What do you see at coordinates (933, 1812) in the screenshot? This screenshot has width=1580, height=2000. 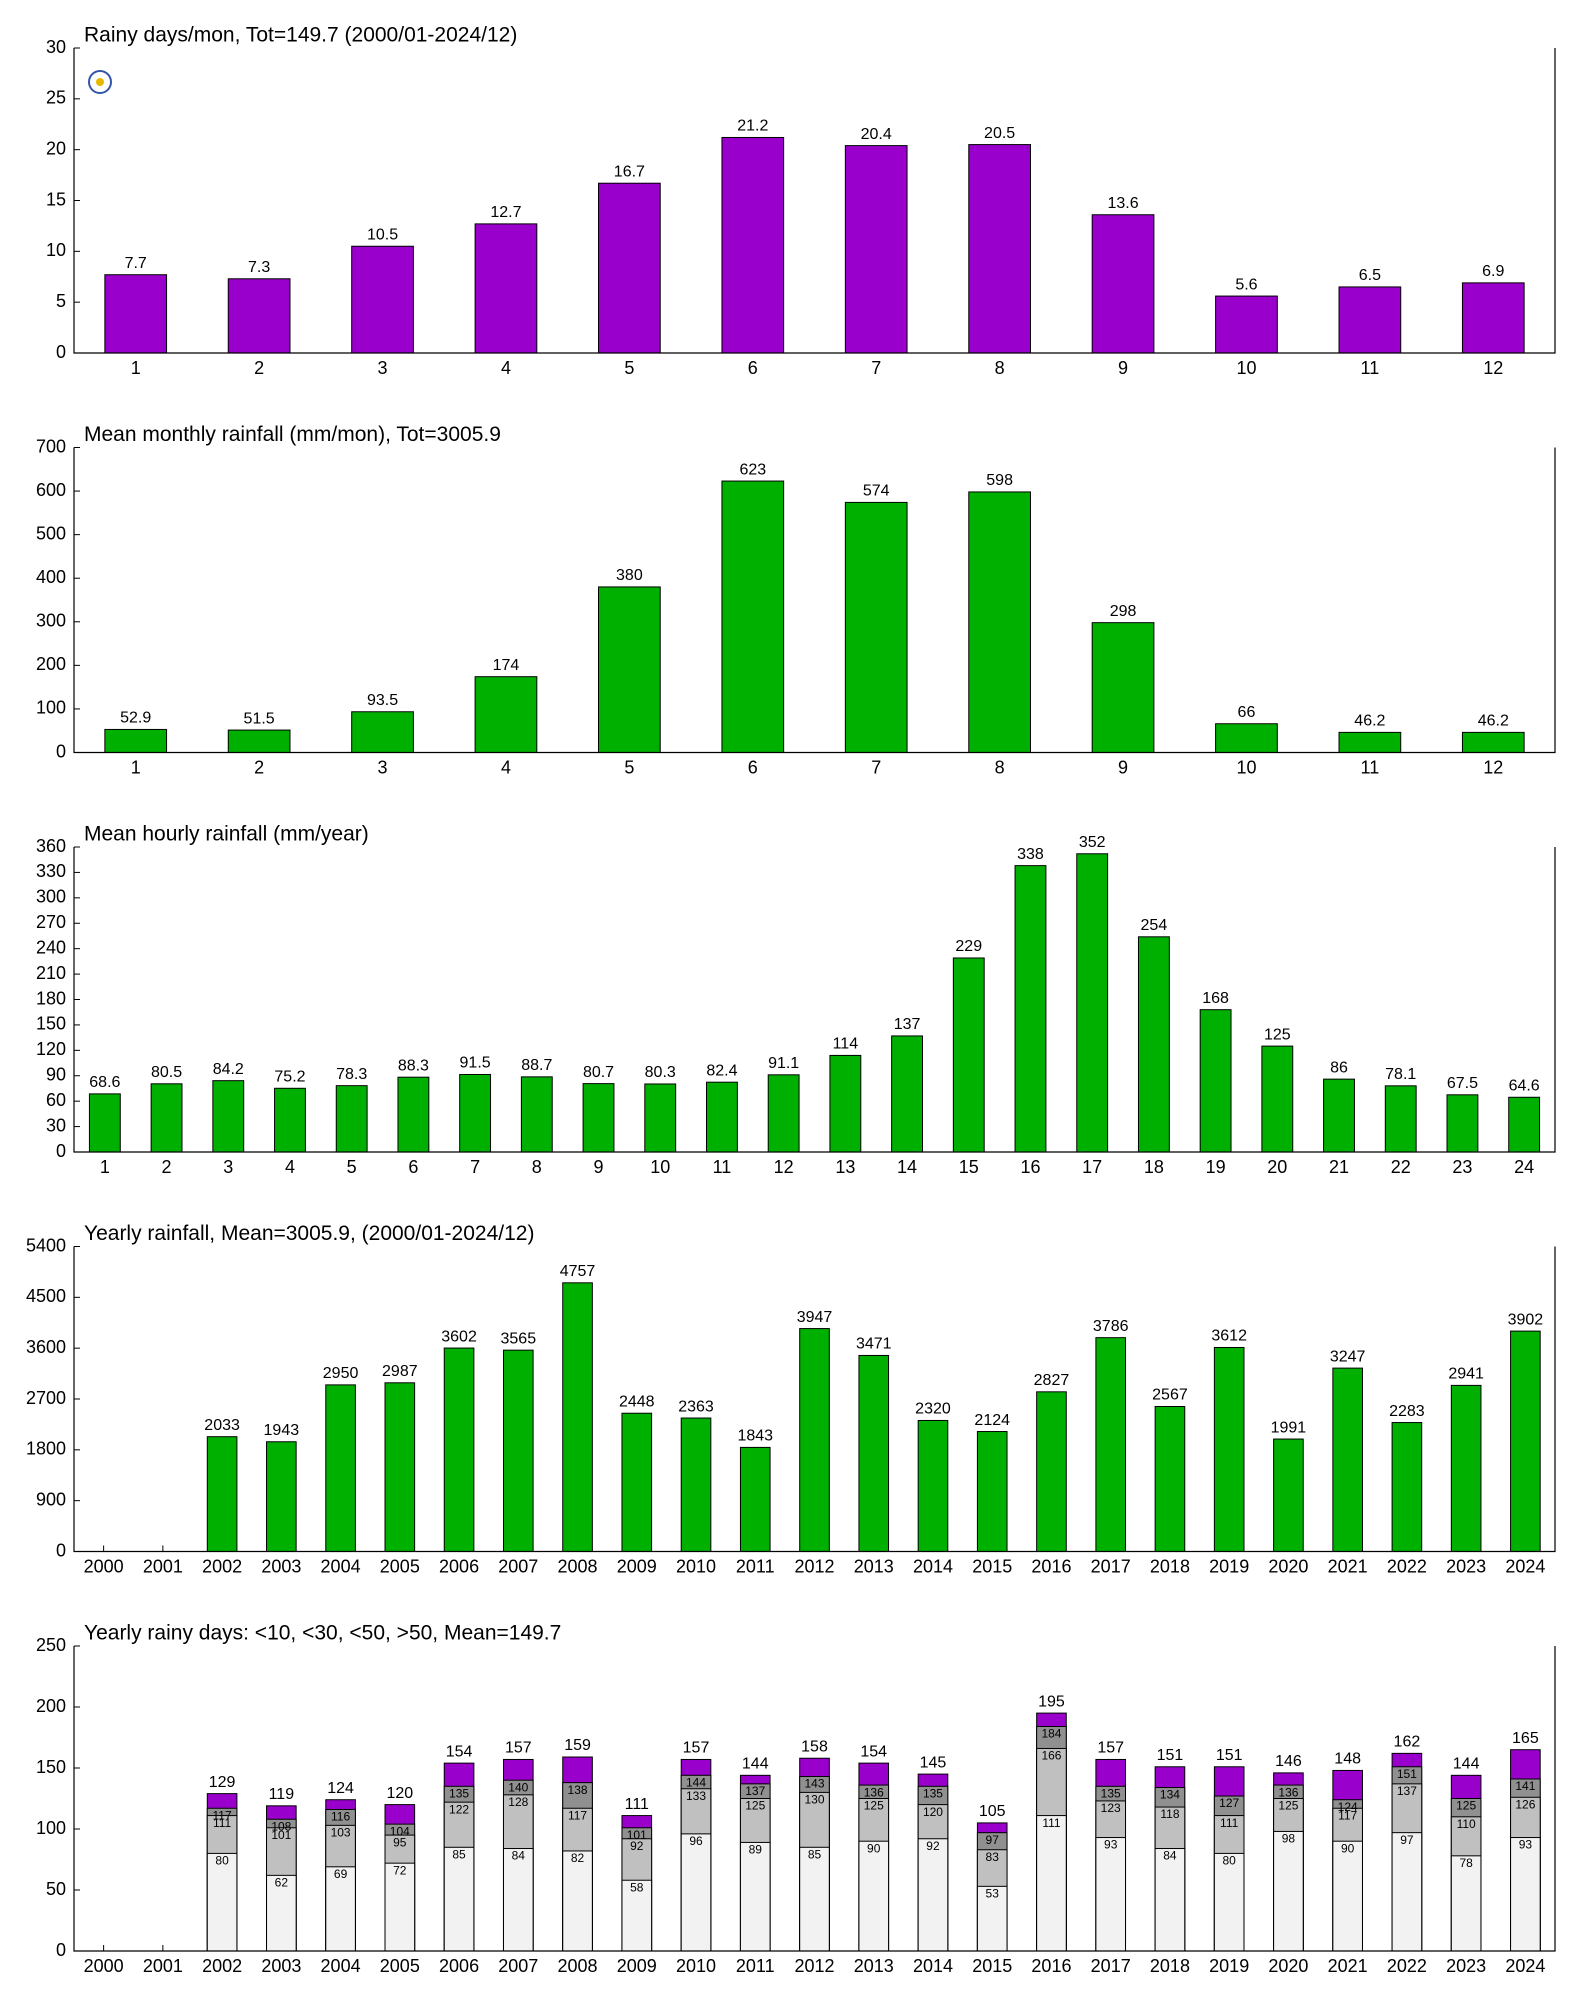 I see `value-label: 120` at bounding box center [933, 1812].